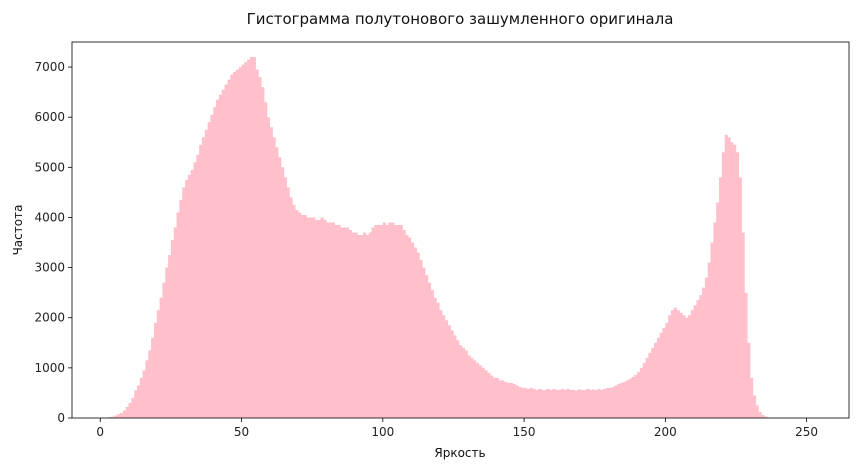  What do you see at coordinates (49, 368) in the screenshot?
I see `y-tick-label: 1000` at bounding box center [49, 368].